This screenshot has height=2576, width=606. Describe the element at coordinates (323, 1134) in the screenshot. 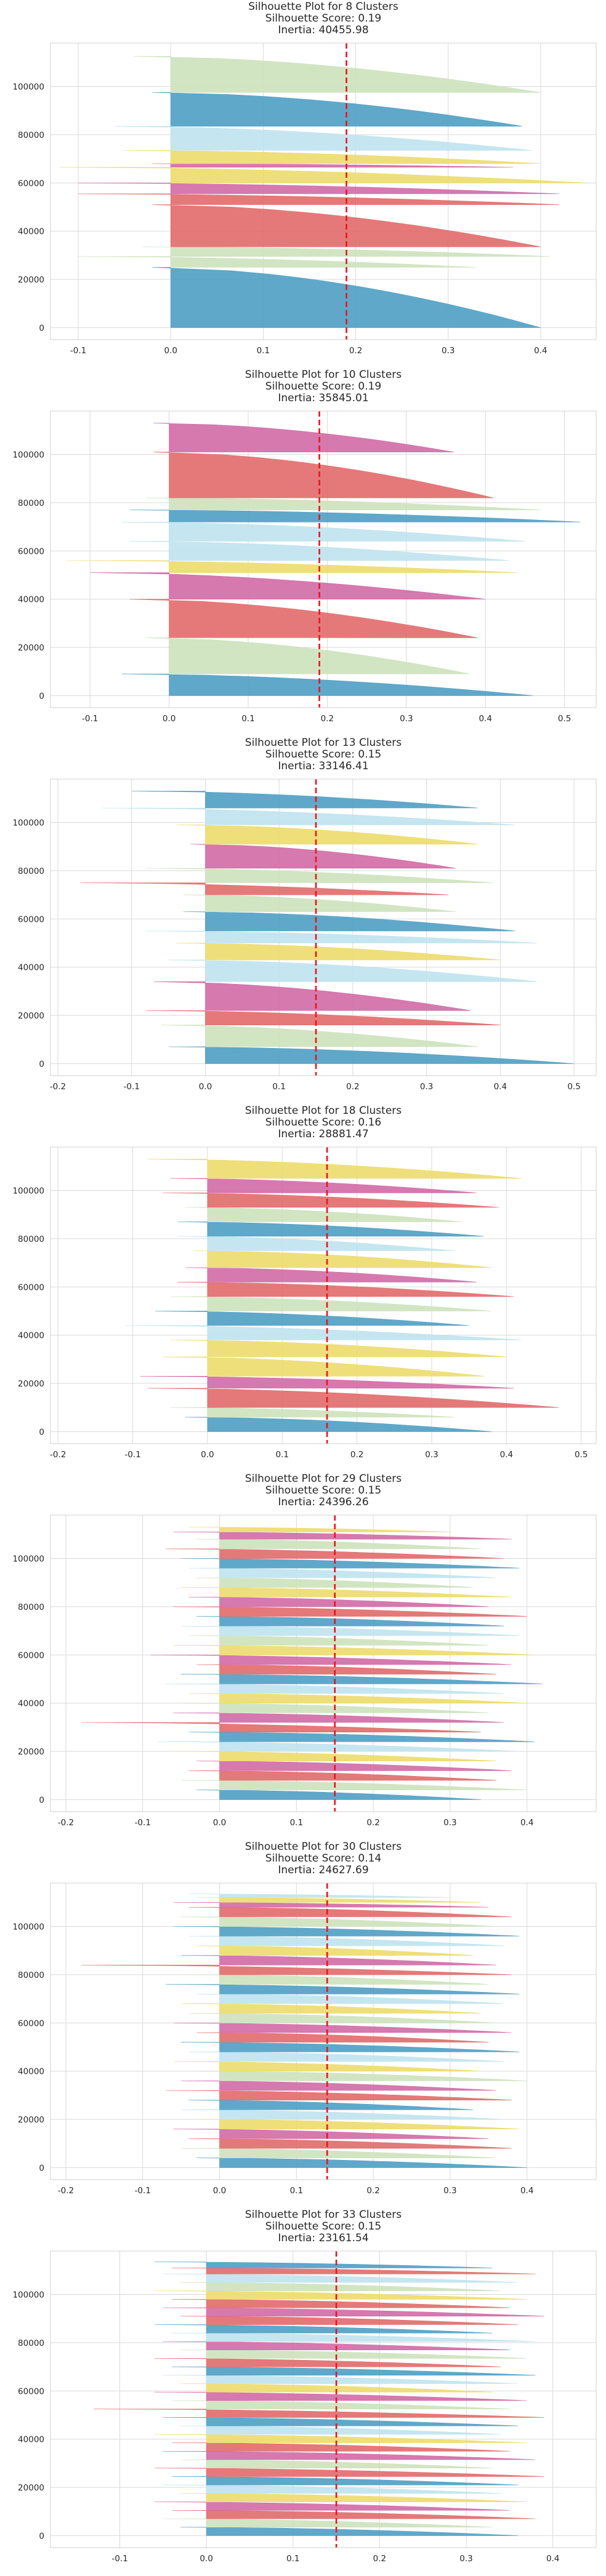

I see `chart-title-line: Inertia: 28881.47` at that location.